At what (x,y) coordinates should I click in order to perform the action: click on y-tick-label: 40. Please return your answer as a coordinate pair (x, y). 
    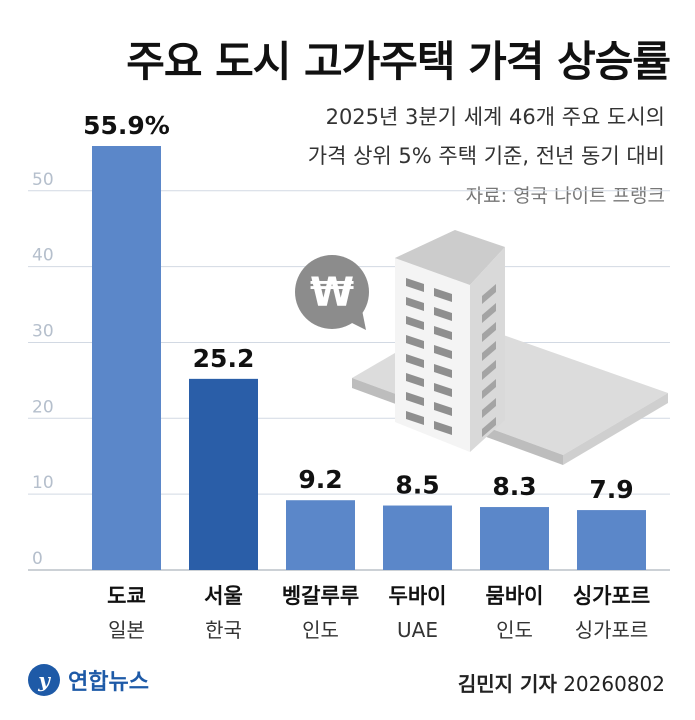
    Looking at the image, I should click on (43, 256).